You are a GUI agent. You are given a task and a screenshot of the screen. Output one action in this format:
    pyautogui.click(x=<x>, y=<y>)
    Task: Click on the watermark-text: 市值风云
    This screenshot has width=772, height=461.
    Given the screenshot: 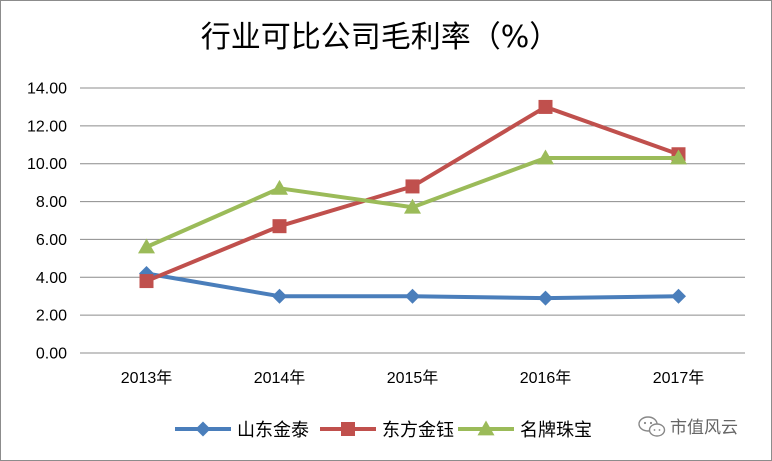 What is the action you would take?
    pyautogui.click(x=704, y=428)
    